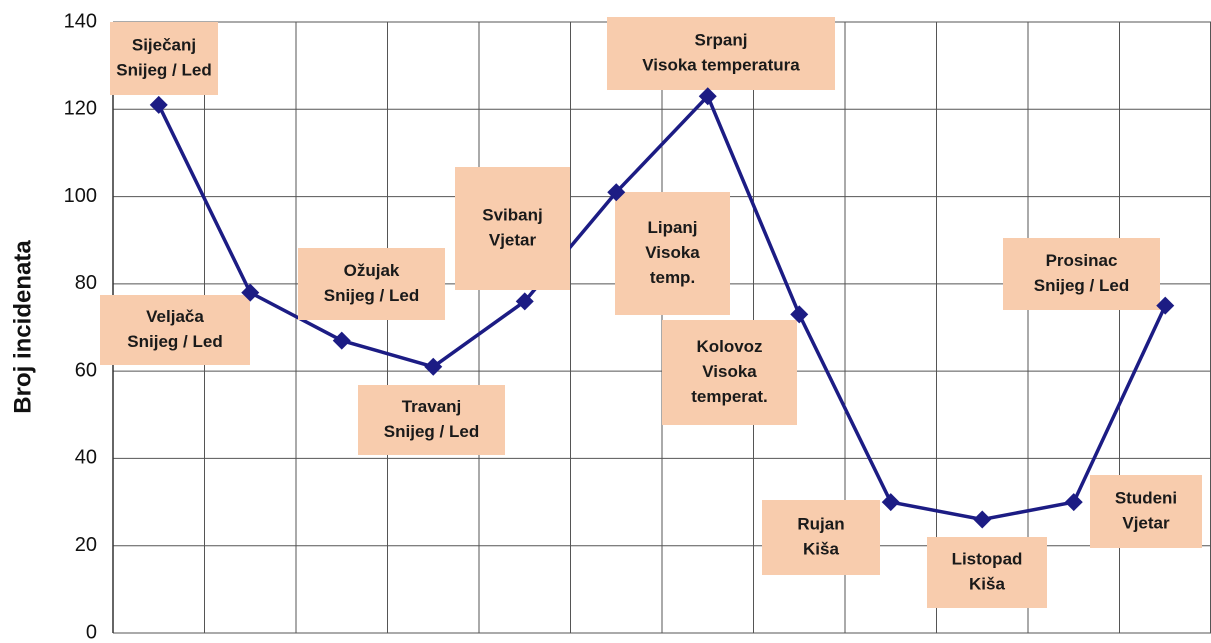  What do you see at coordinates (729, 396) in the screenshot?
I see `annotation-text: temperat.` at bounding box center [729, 396].